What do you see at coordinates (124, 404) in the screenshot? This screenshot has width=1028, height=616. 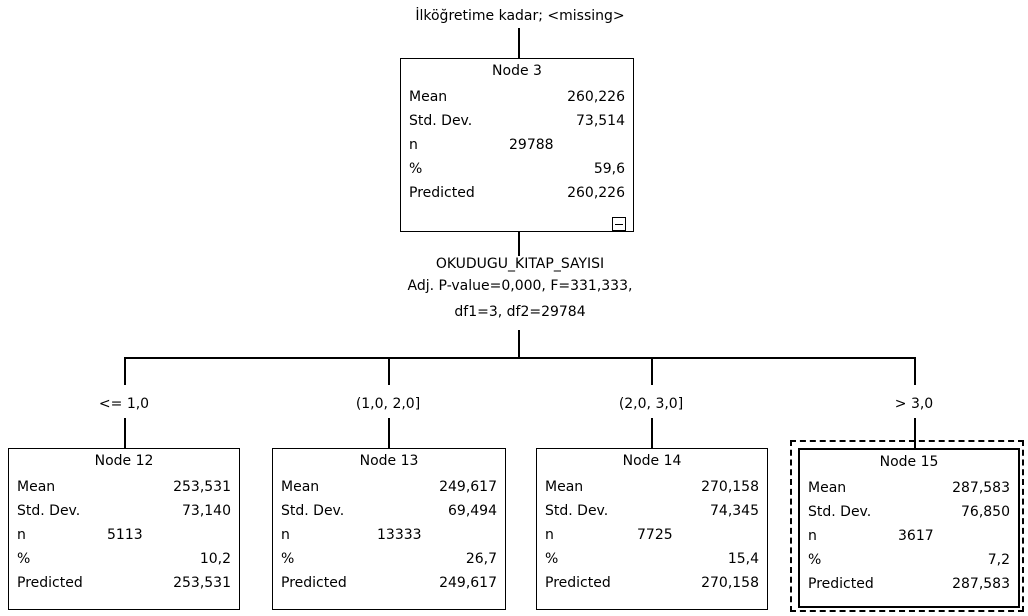 I see `branch-label: <= 1,0` at bounding box center [124, 404].